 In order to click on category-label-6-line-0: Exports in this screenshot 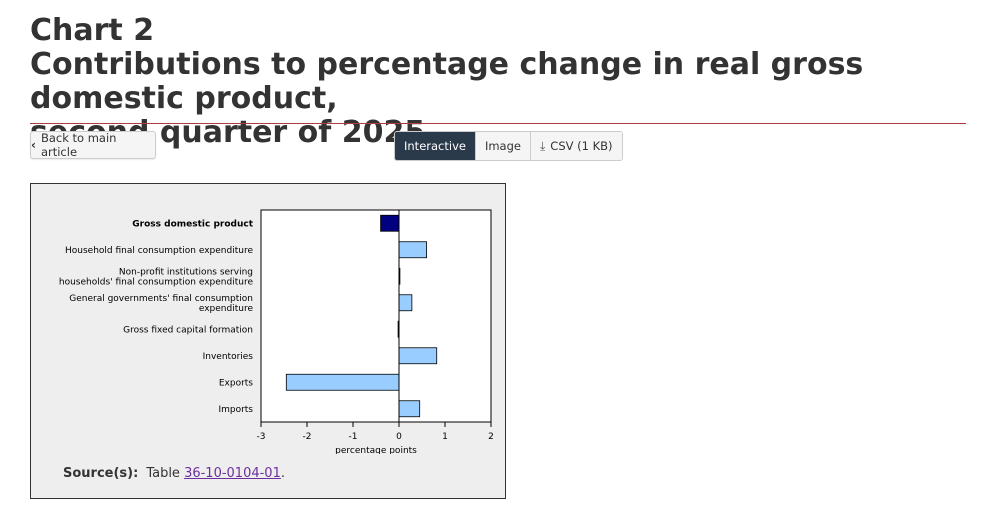, I will do `click(236, 383)`.